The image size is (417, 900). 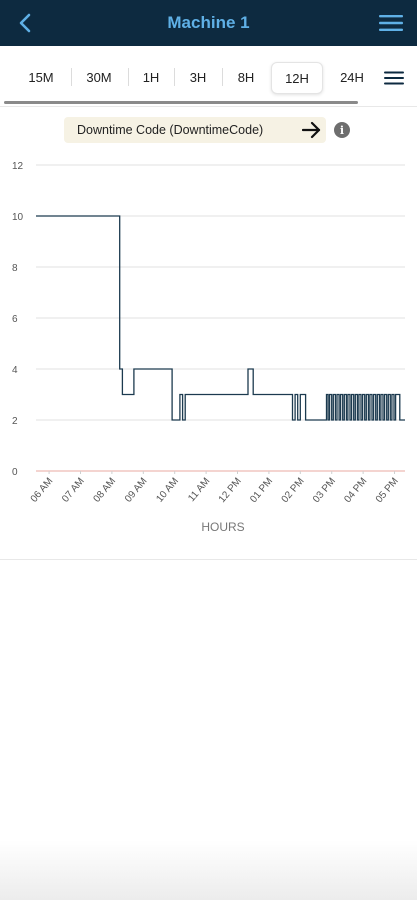 What do you see at coordinates (293, 490) in the screenshot?
I see `x-tick-label: 02 PM` at bounding box center [293, 490].